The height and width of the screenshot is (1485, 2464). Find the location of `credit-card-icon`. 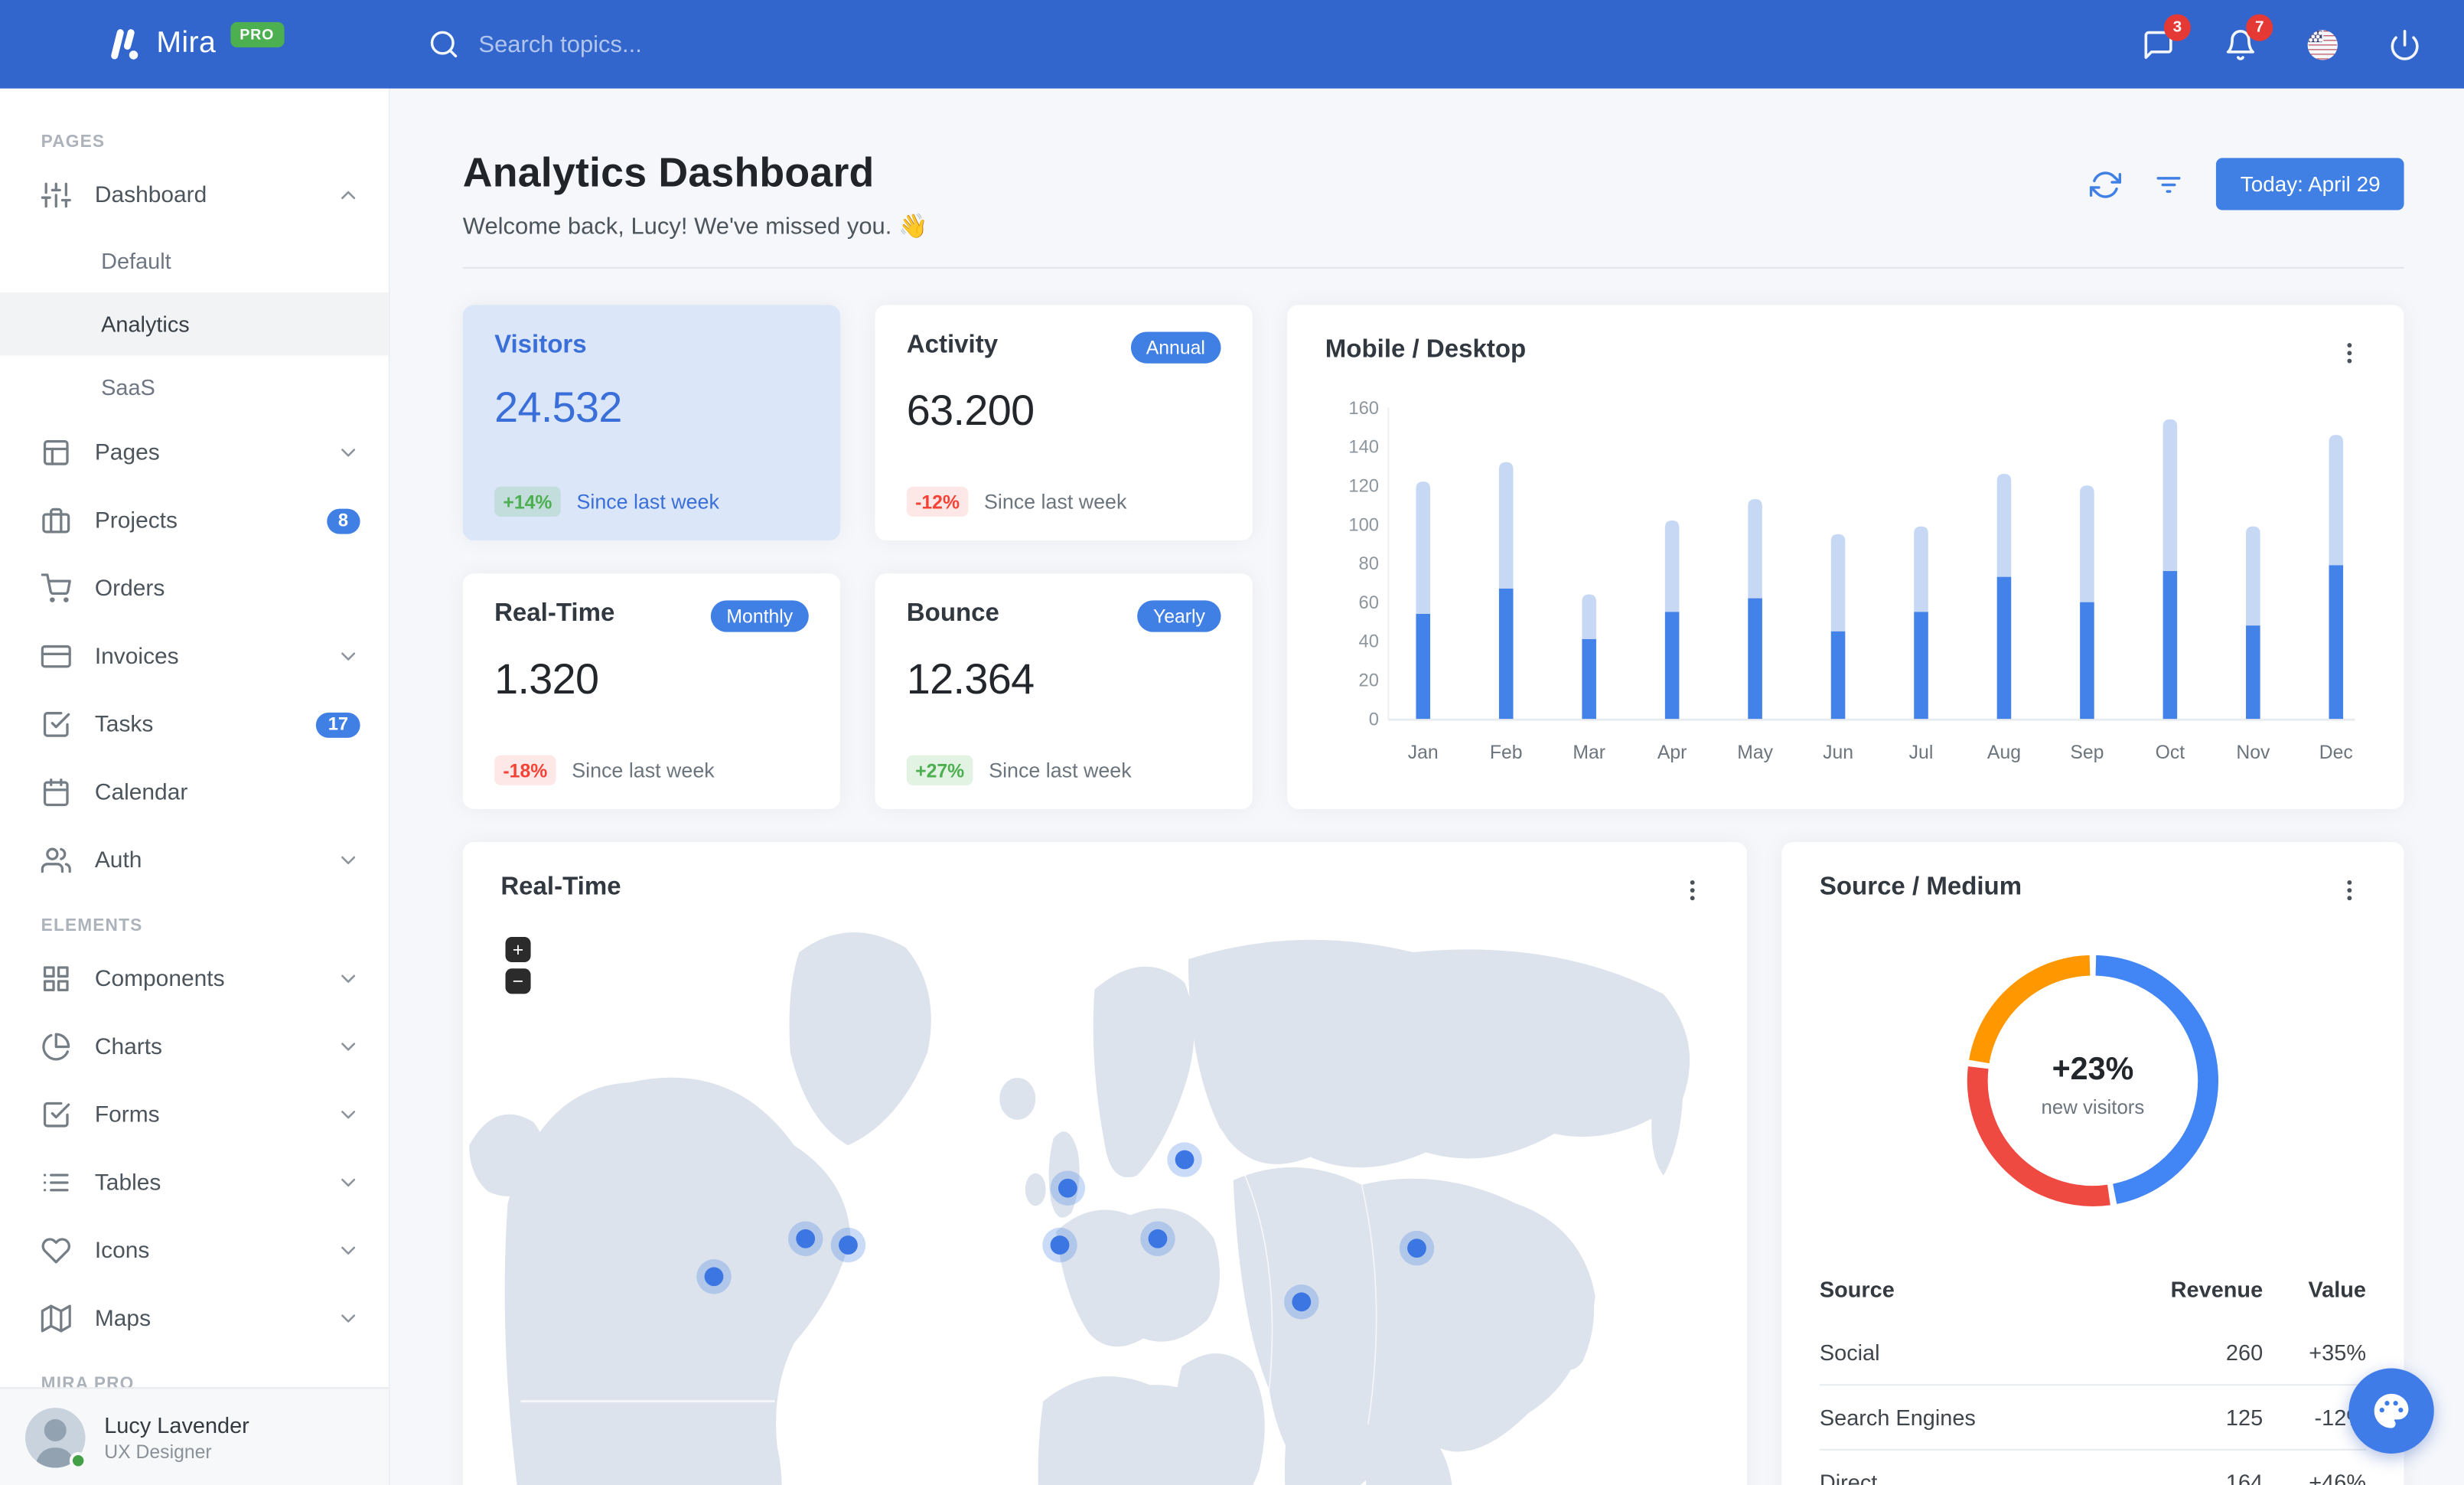

credit-card-icon is located at coordinates (56, 656).